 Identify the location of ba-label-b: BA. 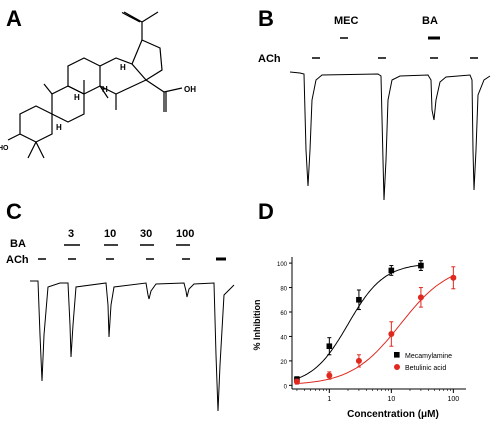
(430, 21).